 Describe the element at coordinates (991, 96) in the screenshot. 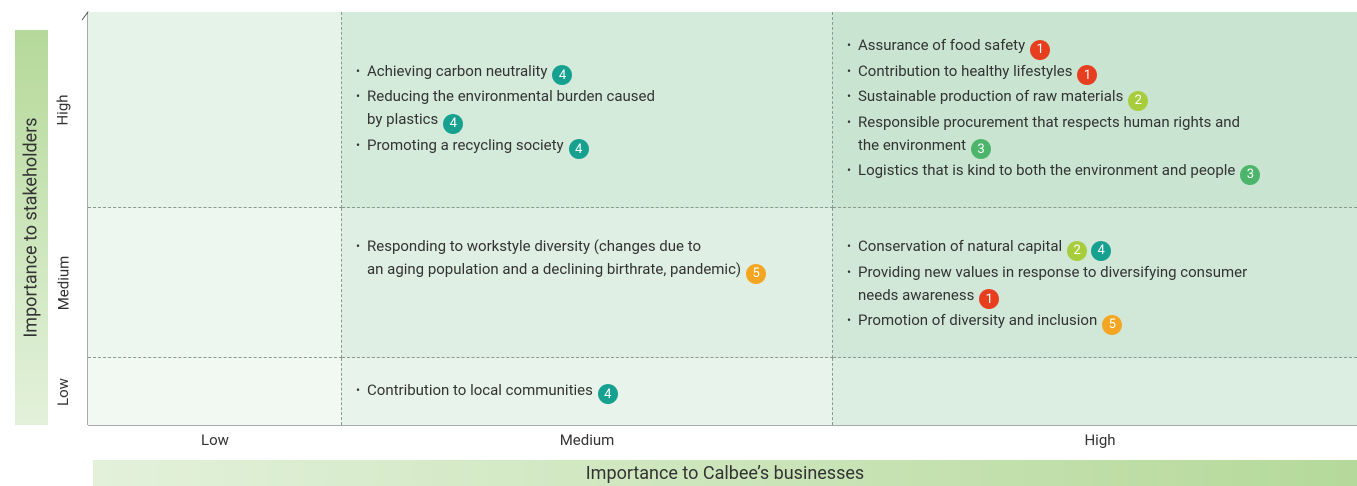

I see `item-text: Sustainable production of raw materials` at that location.